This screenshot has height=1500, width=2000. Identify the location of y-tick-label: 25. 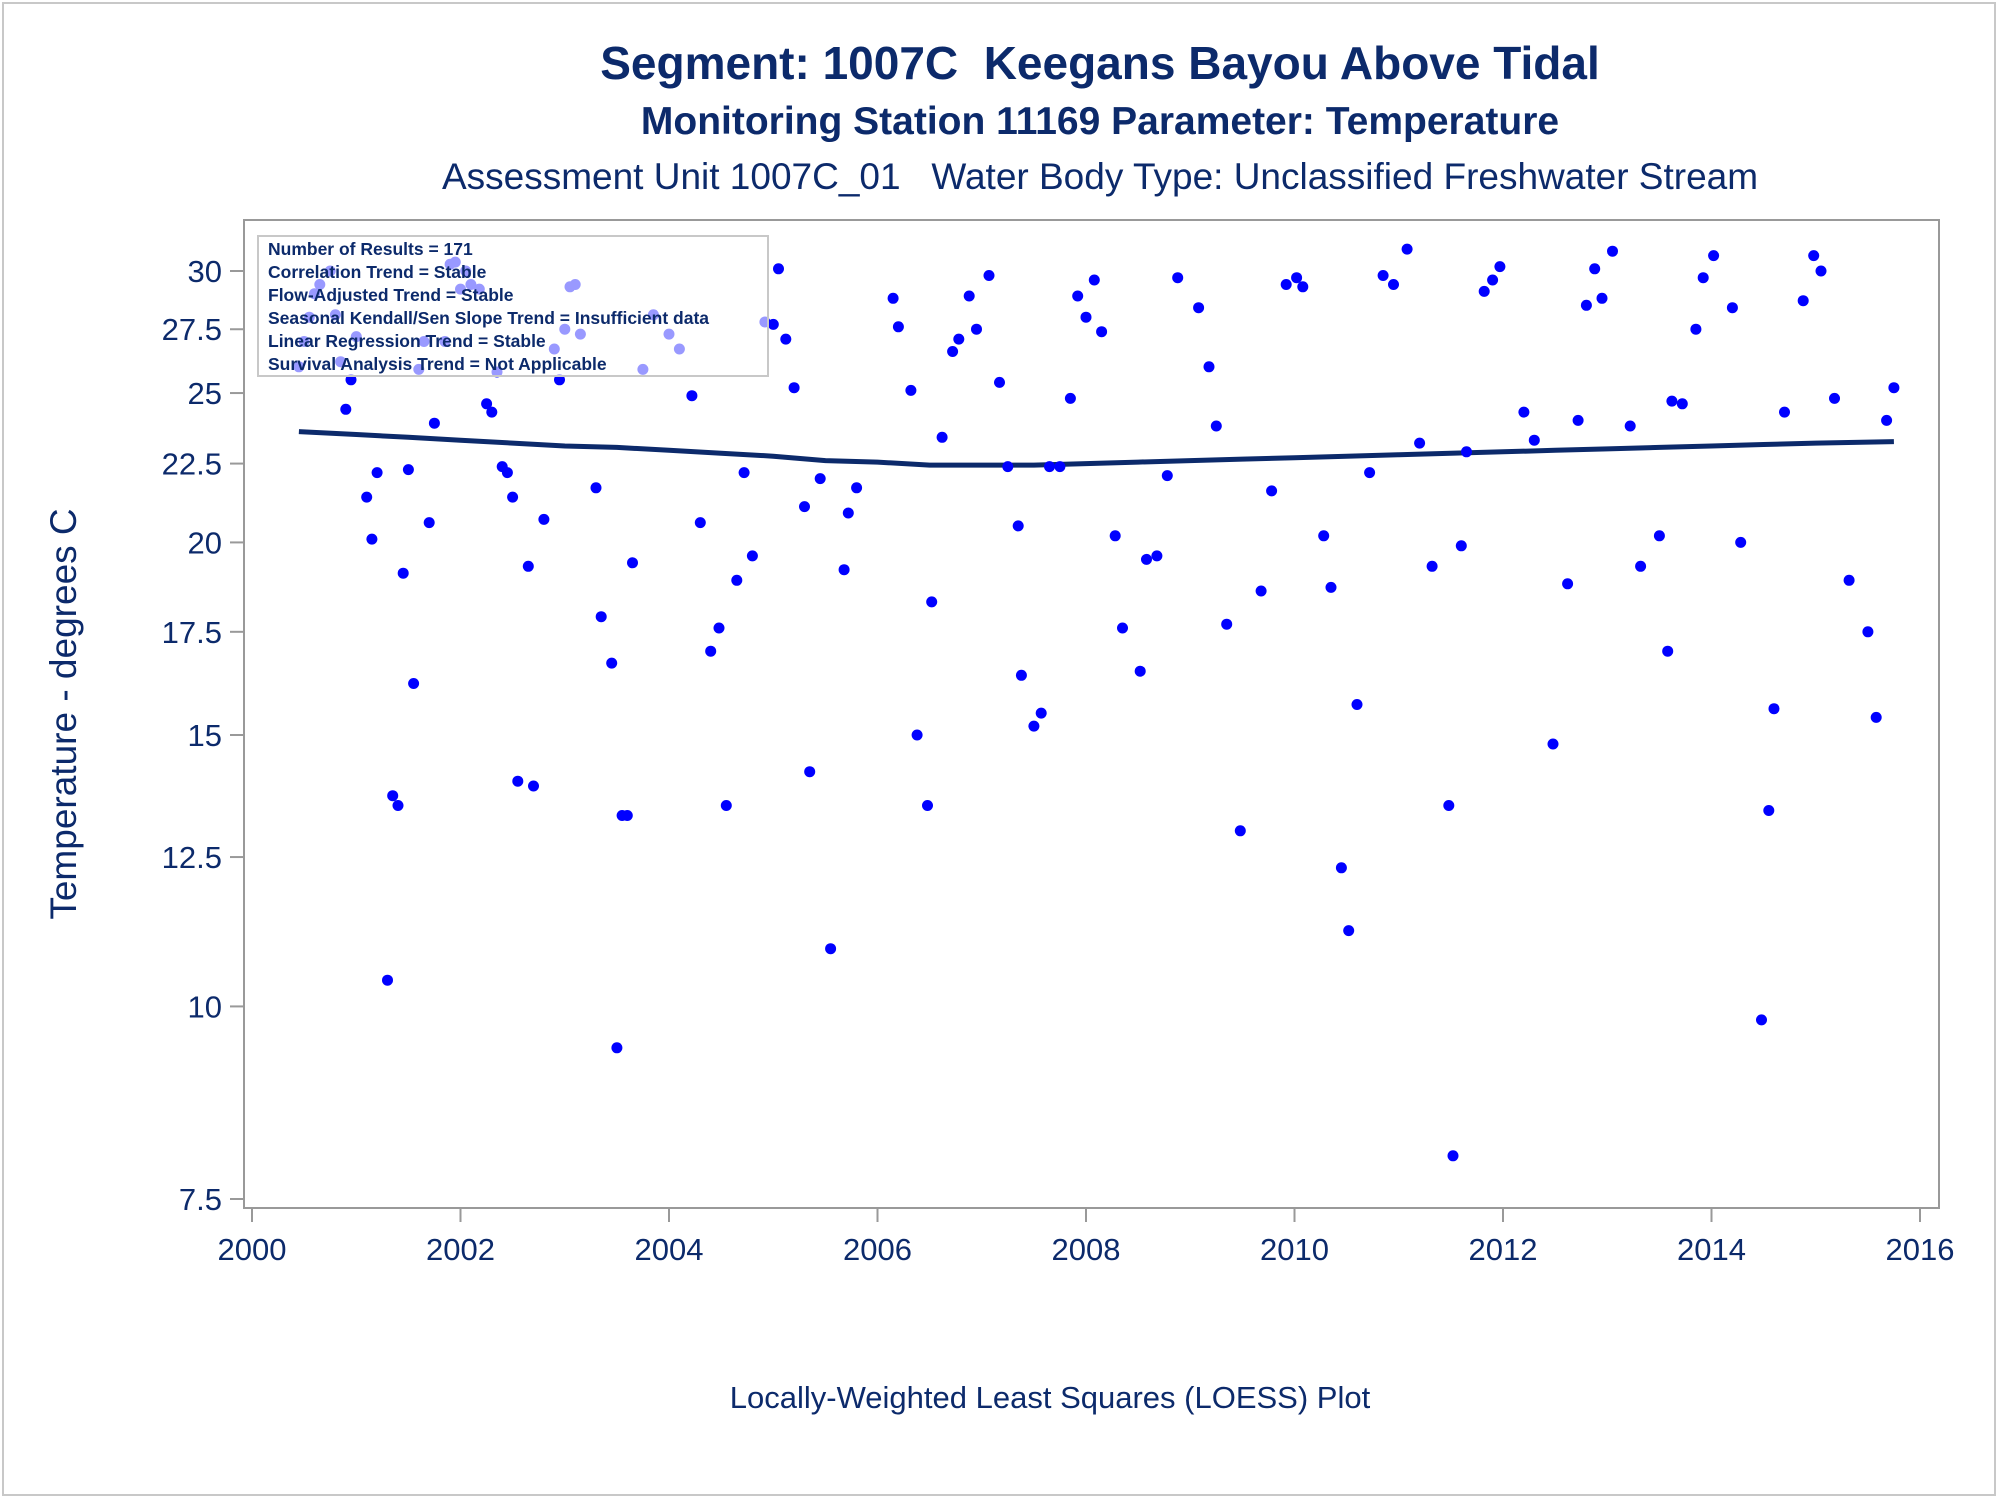
(205, 393).